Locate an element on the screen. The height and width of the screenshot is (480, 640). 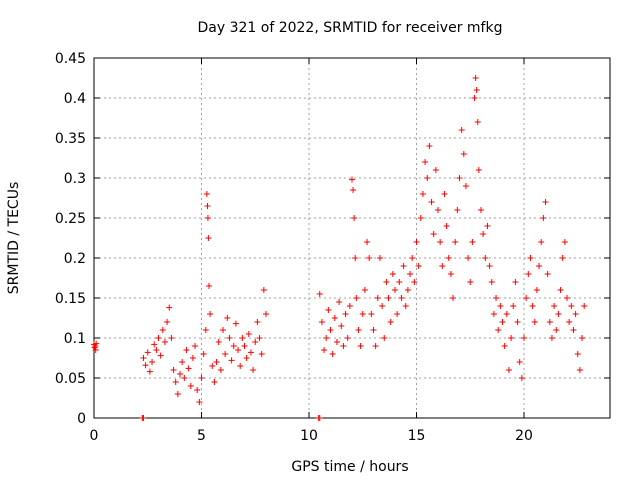
x-tick-label: 10 is located at coordinates (309, 436).